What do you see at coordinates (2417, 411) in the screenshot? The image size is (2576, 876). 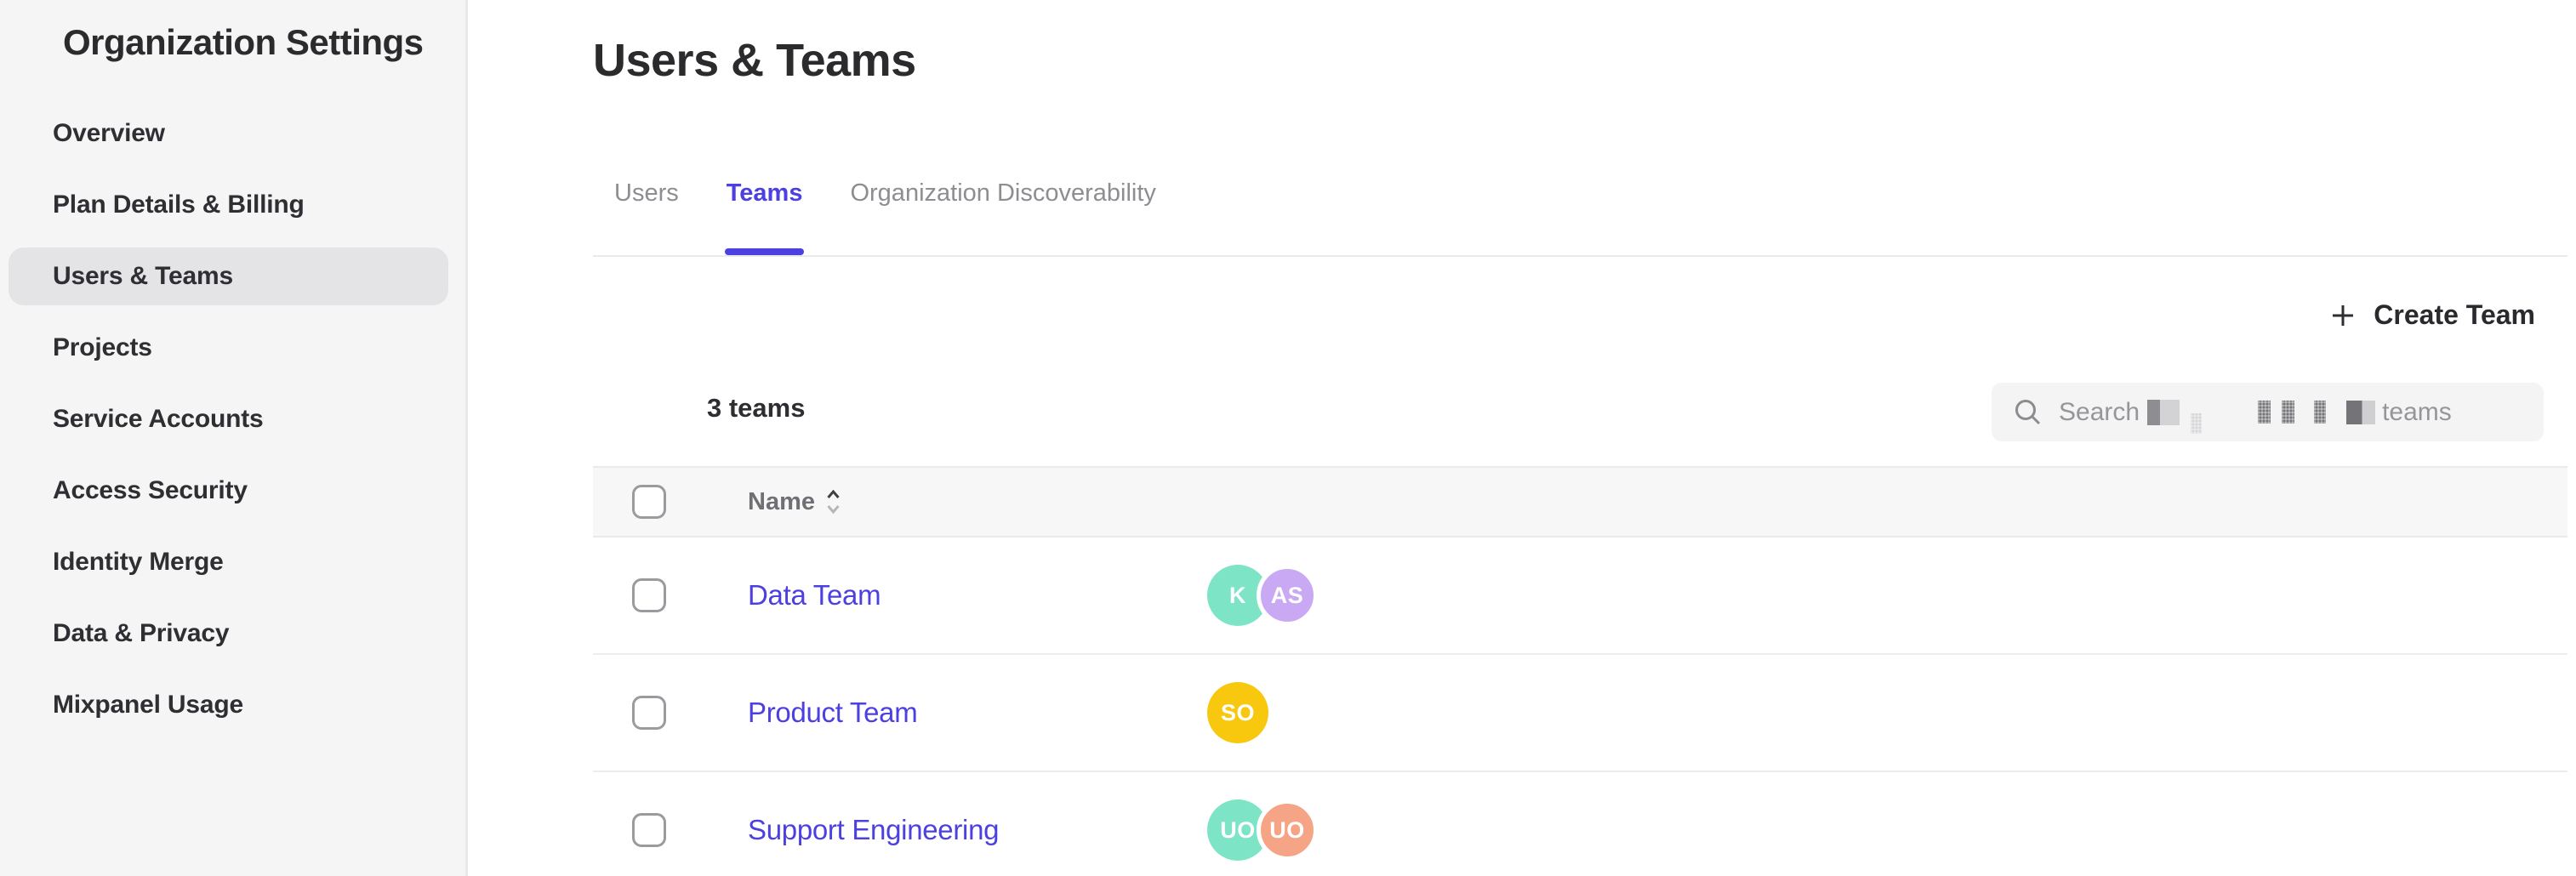 I see `search-placeholder-suffix: teams` at bounding box center [2417, 411].